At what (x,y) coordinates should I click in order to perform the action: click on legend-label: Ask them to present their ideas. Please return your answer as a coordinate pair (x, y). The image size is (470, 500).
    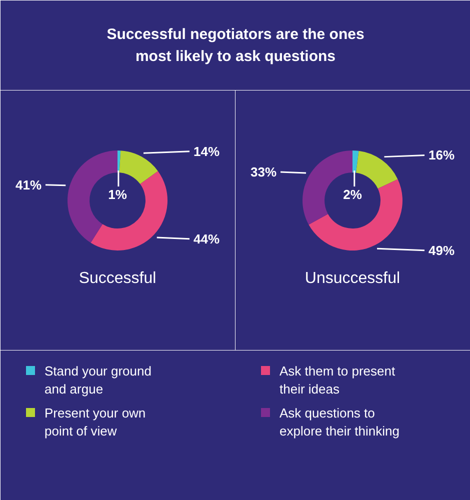
    Looking at the image, I should click on (338, 380).